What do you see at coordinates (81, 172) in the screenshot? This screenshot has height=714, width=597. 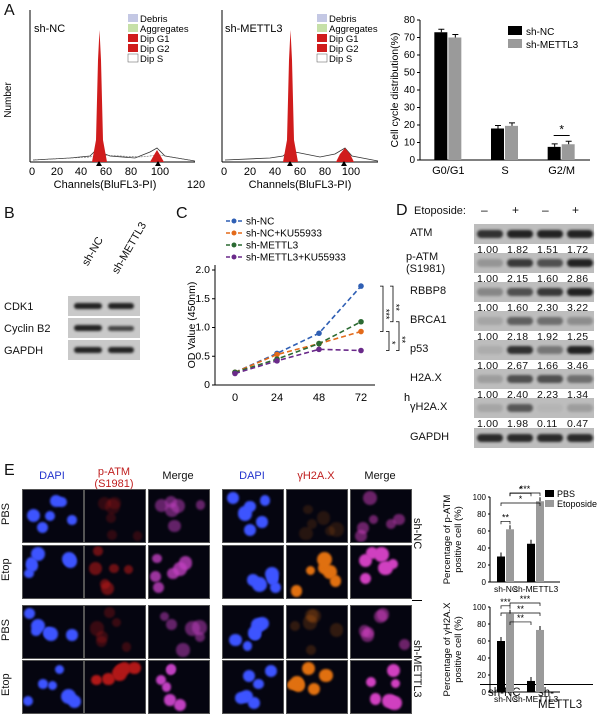 I see `svg-text: 40` at bounding box center [81, 172].